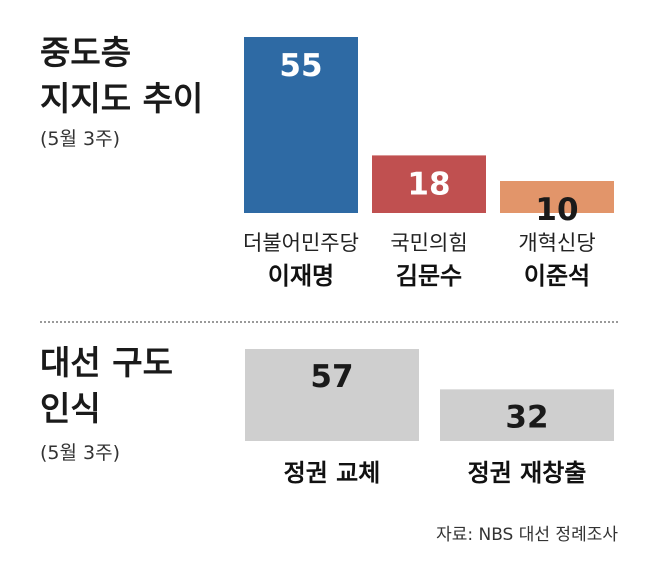  What do you see at coordinates (301, 276) in the screenshot?
I see `candidate-label: 이재명` at bounding box center [301, 276].